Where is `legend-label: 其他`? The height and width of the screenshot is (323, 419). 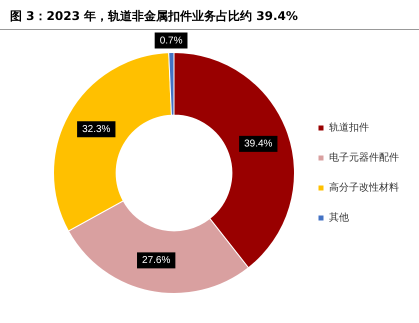 legend-label: 其他 is located at coordinates (339, 218).